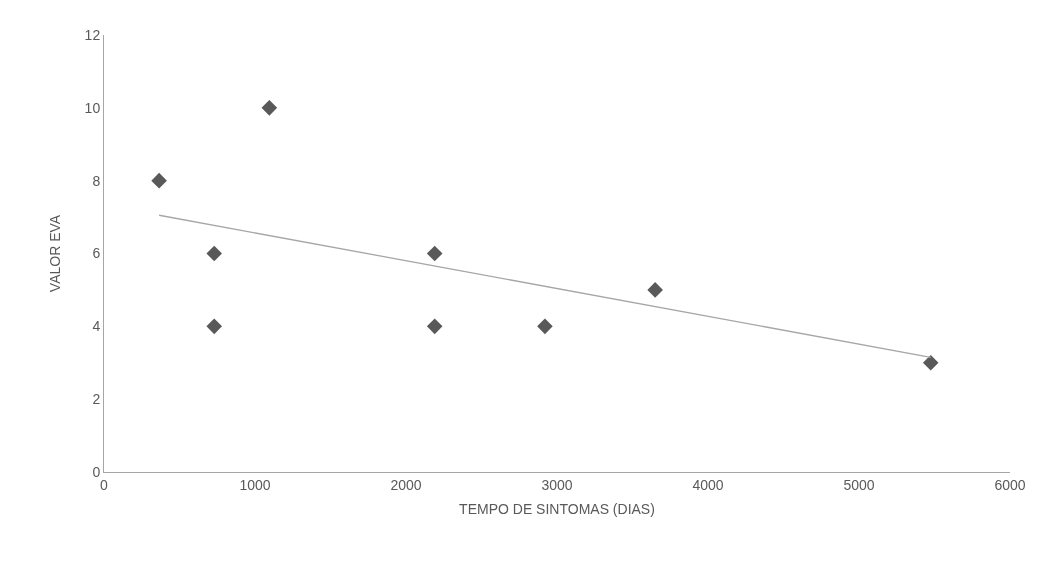 Image resolution: width=1041 pixels, height=561 pixels. What do you see at coordinates (96, 326) in the screenshot?
I see `y-tick-label: 4` at bounding box center [96, 326].